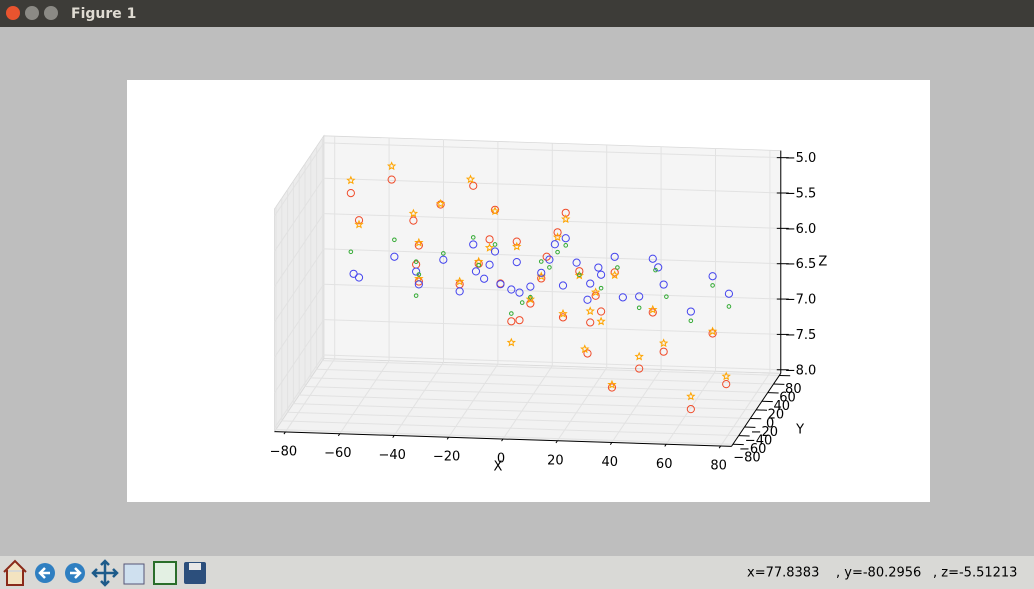 Image resolution: width=1034 pixels, height=589 pixels. I want to click on window-title: Figure 1, so click(103, 14).